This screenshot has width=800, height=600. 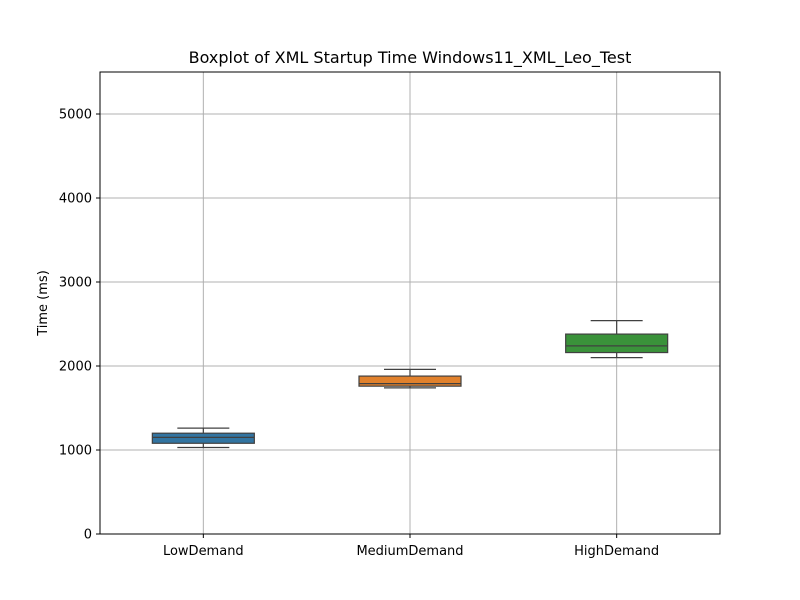 What do you see at coordinates (409, 551) in the screenshot?
I see `x-tick-label: MediumDemand` at bounding box center [409, 551].